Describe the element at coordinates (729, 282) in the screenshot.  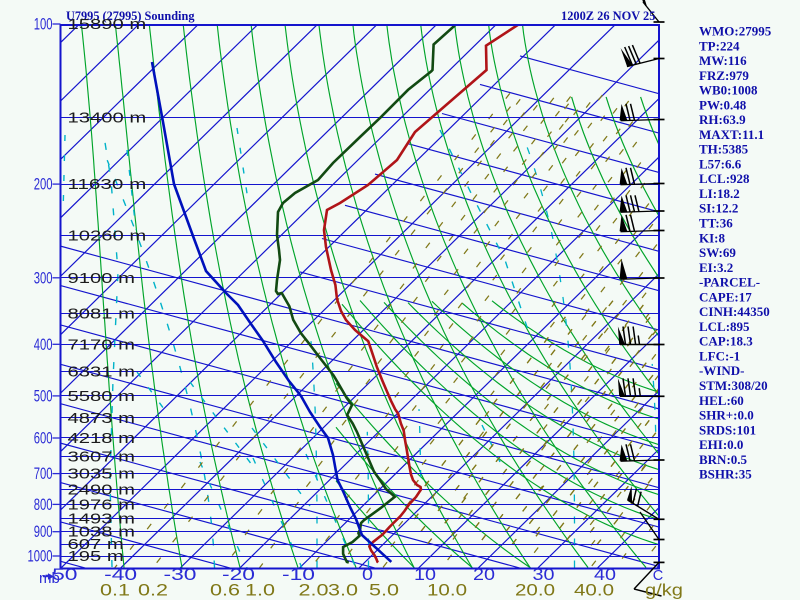
I see `svg-text: -PARCEL-` at that location.